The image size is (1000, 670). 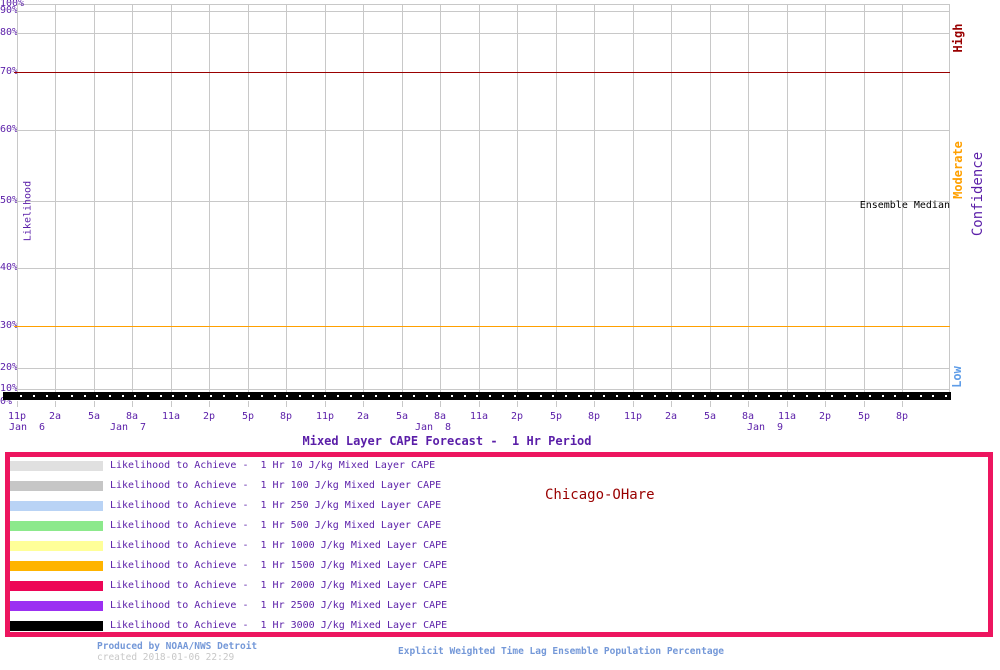 I want to click on y-axis-tick-label: 0%, so click(x=6, y=401).